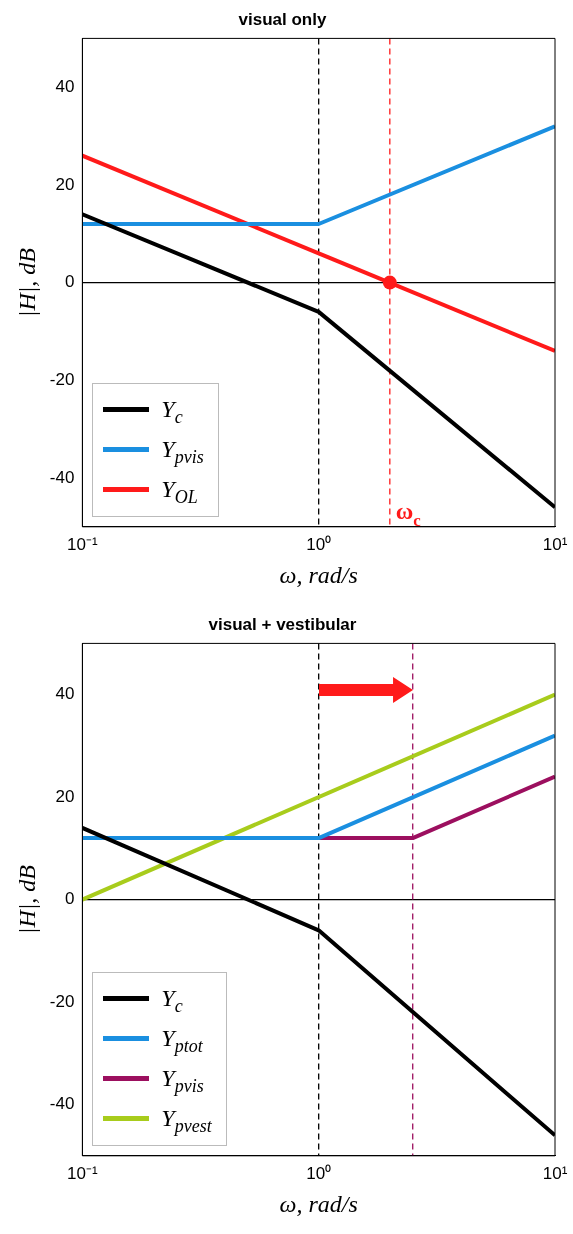 This screenshot has width=573, height=1234. What do you see at coordinates (282, 624) in the screenshot?
I see `chart-title: visual + vestibular` at bounding box center [282, 624].